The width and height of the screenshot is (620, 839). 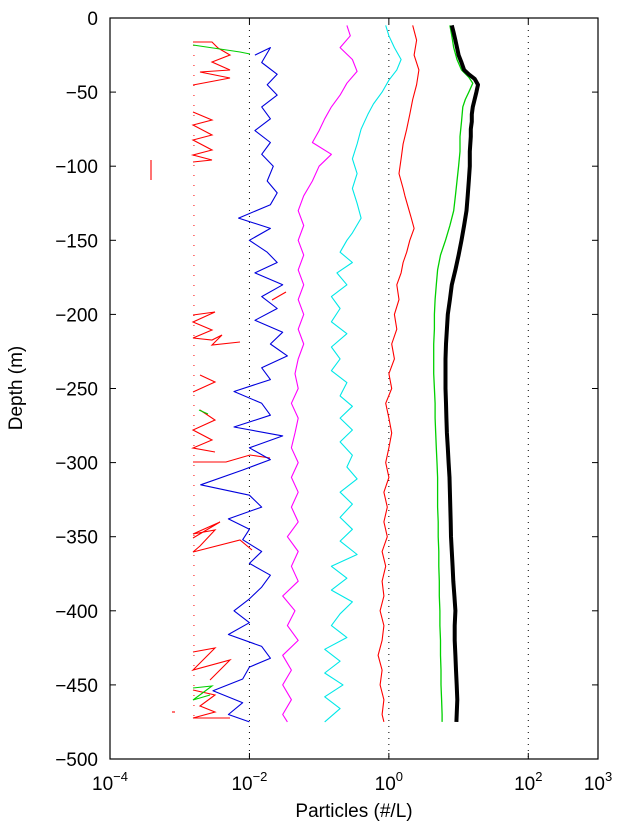 I want to click on y-tick-label: −500, so click(x=76, y=760).